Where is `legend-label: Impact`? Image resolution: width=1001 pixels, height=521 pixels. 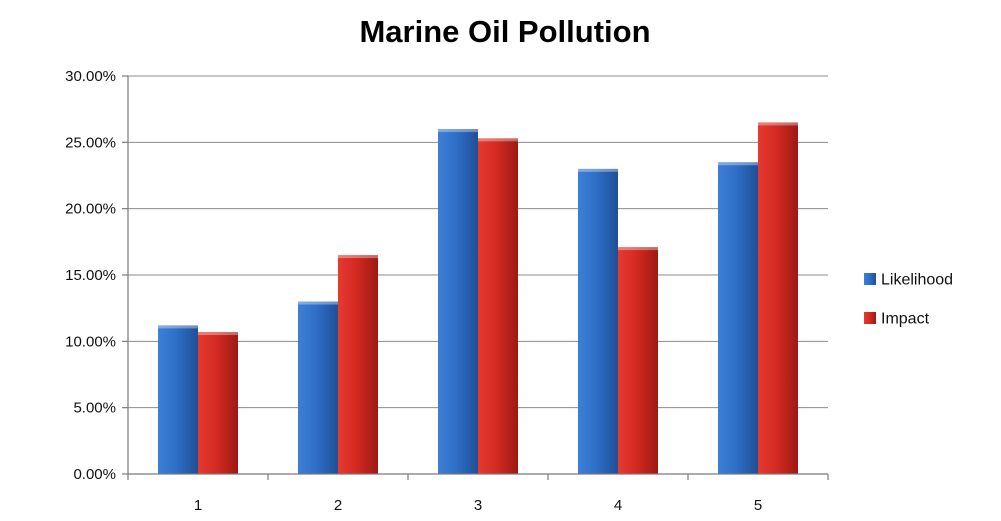 legend-label: Impact is located at coordinates (905, 319).